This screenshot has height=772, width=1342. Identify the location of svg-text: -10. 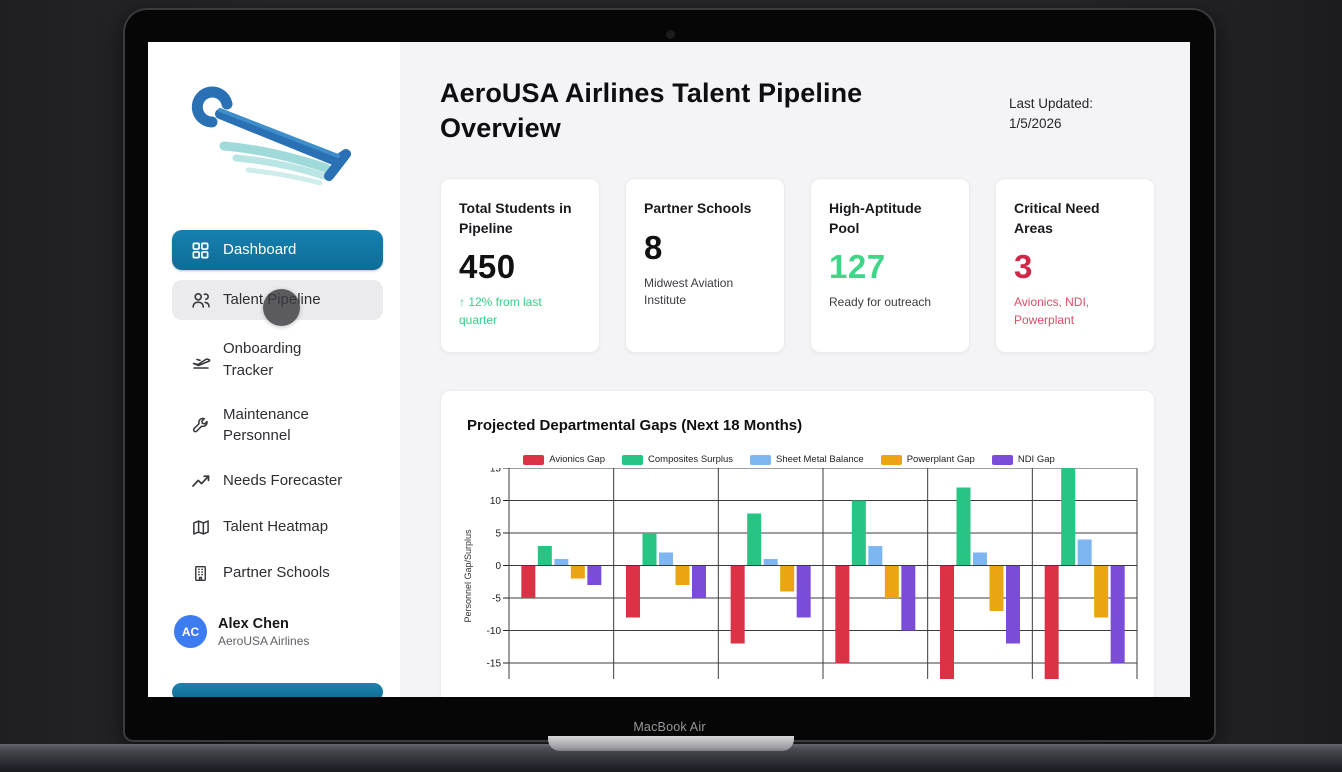
(494, 631).